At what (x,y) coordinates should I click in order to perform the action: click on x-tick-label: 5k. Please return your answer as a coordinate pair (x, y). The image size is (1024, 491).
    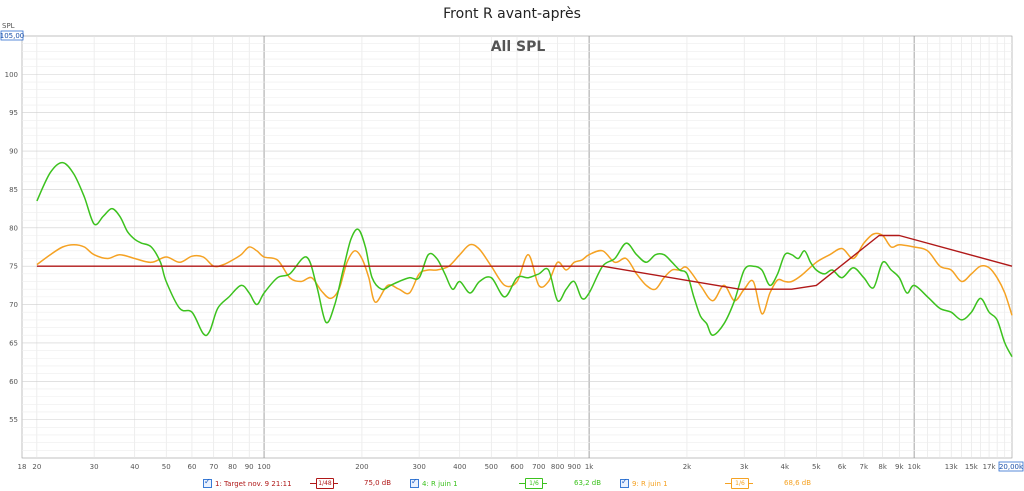
    Looking at the image, I should click on (816, 467).